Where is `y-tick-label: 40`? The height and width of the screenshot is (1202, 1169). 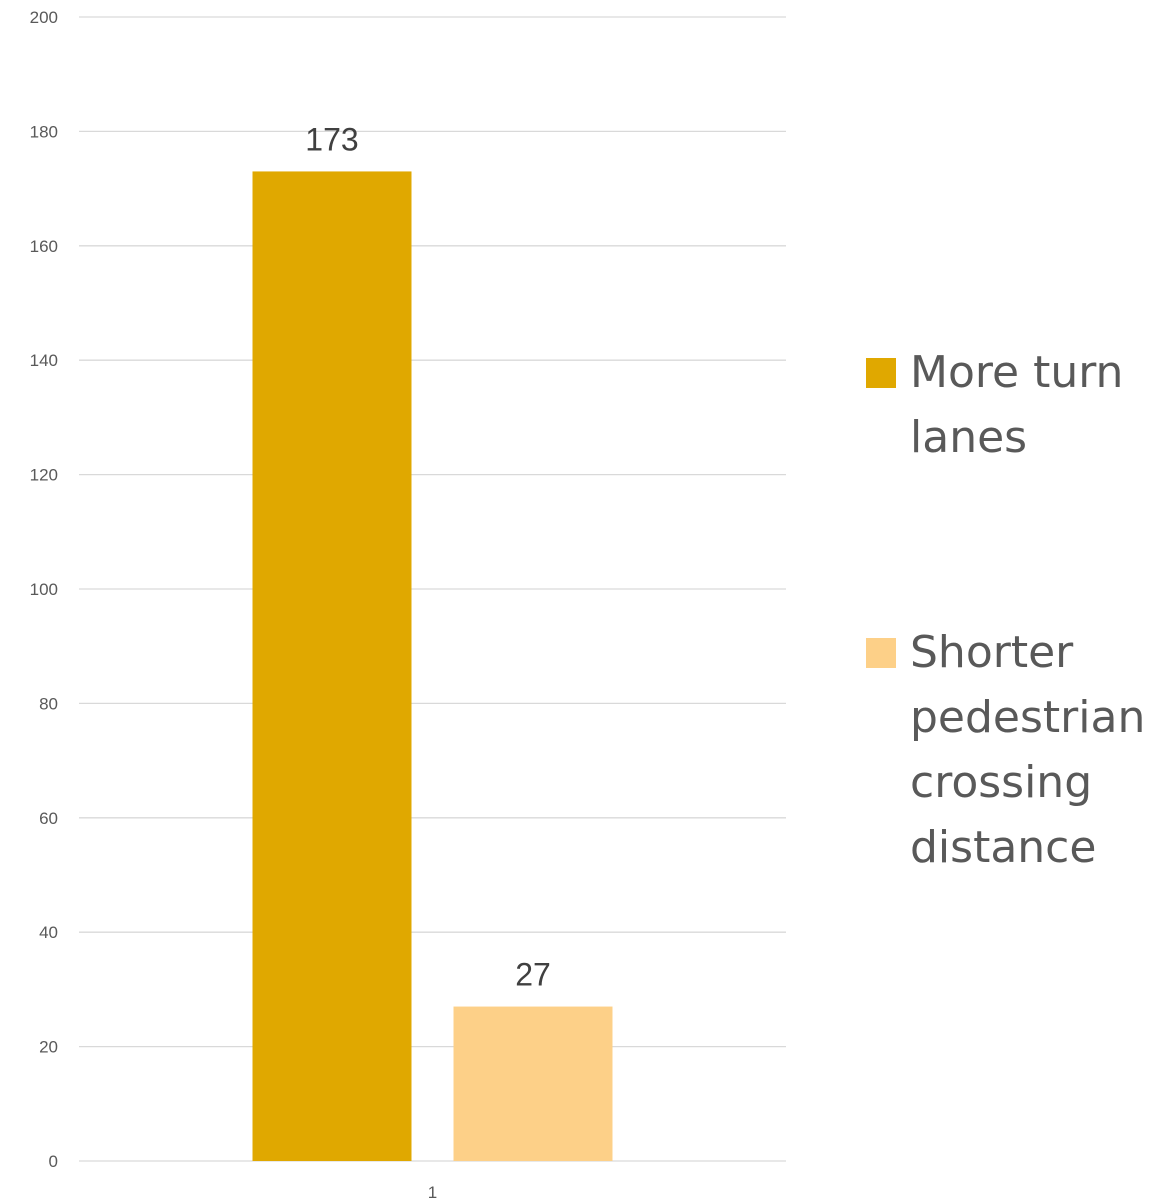
y-tick-label: 40 is located at coordinates (48, 932).